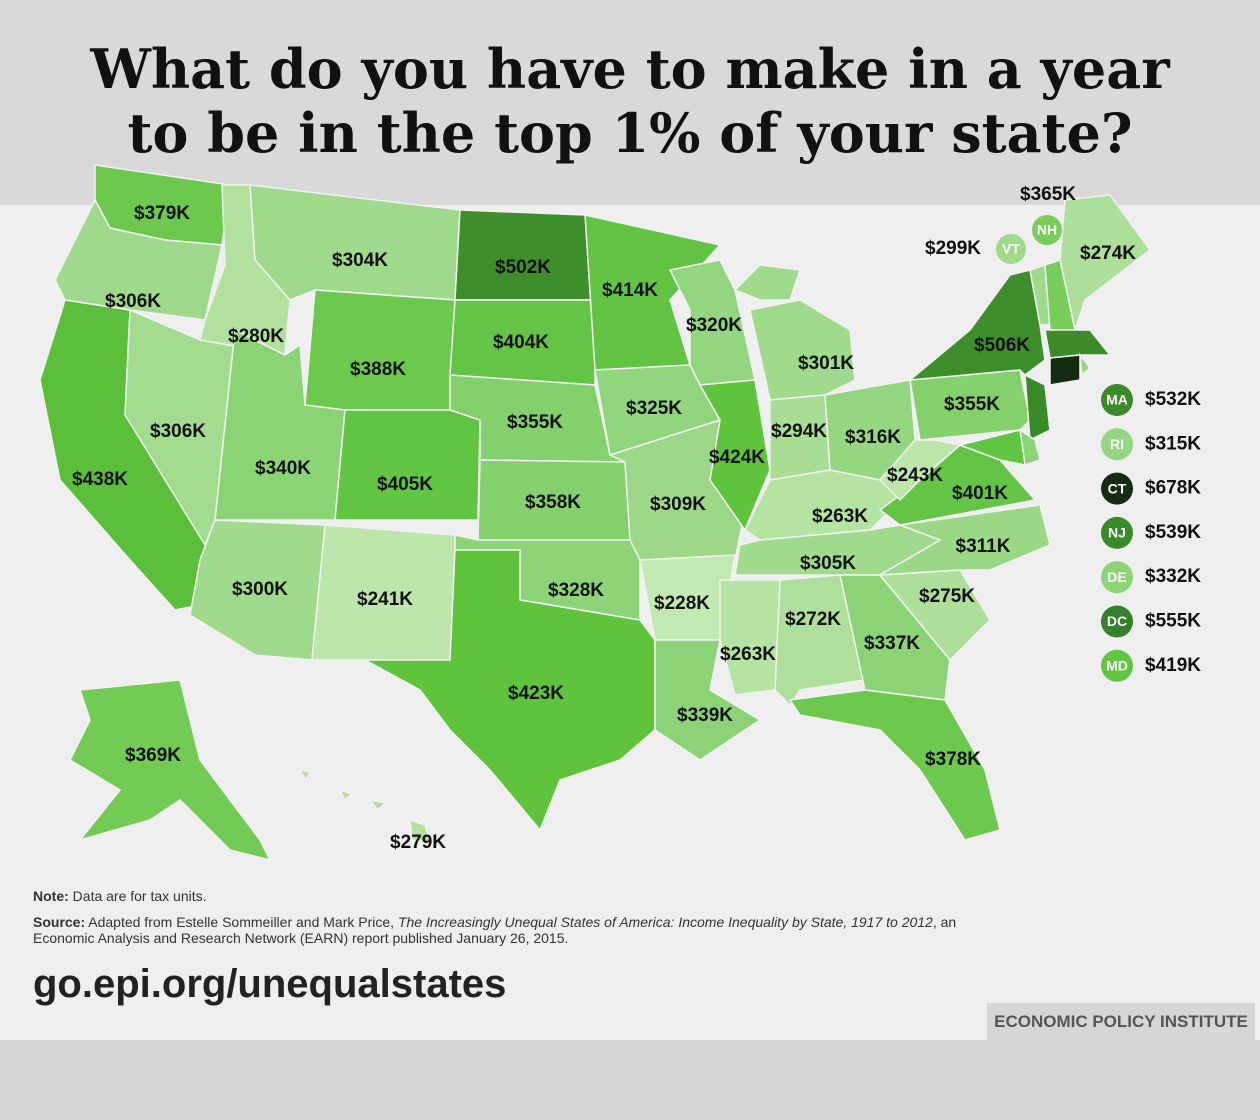 The image size is (1260, 1120). Describe the element at coordinates (256, 336) in the screenshot. I see `state-value: $280K` at that location.